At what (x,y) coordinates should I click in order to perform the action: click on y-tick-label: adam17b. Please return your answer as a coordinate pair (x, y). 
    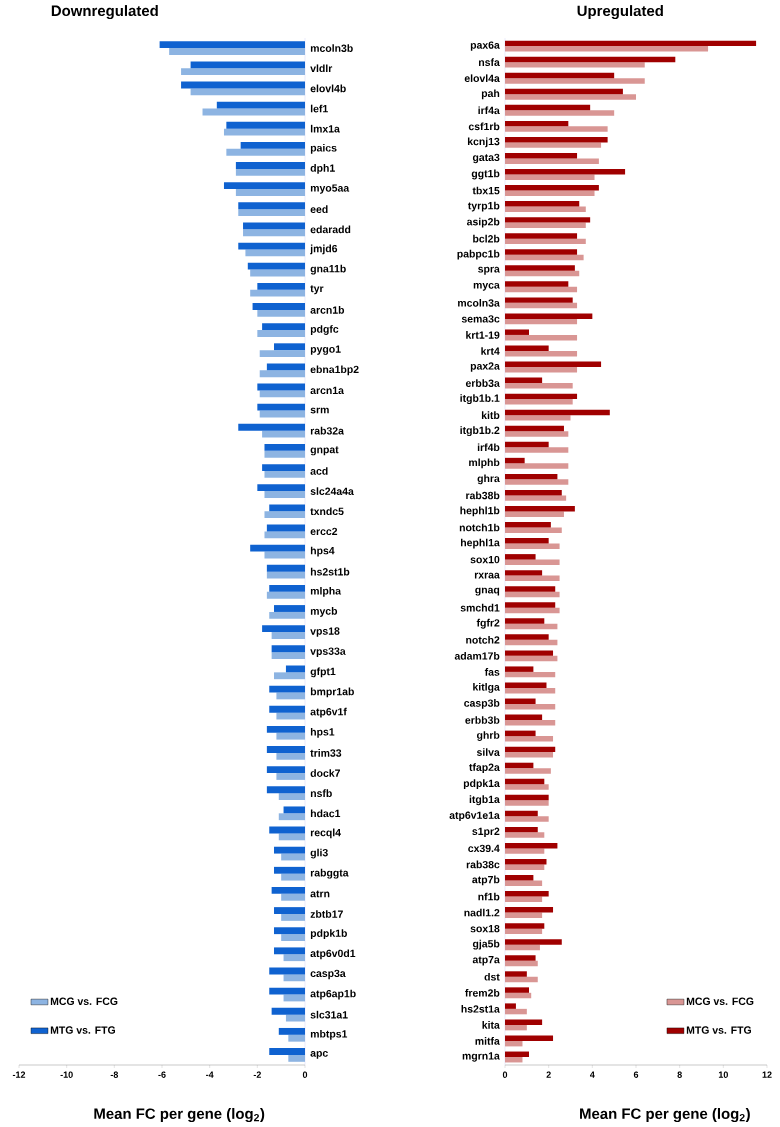
    Looking at the image, I should click on (477, 656).